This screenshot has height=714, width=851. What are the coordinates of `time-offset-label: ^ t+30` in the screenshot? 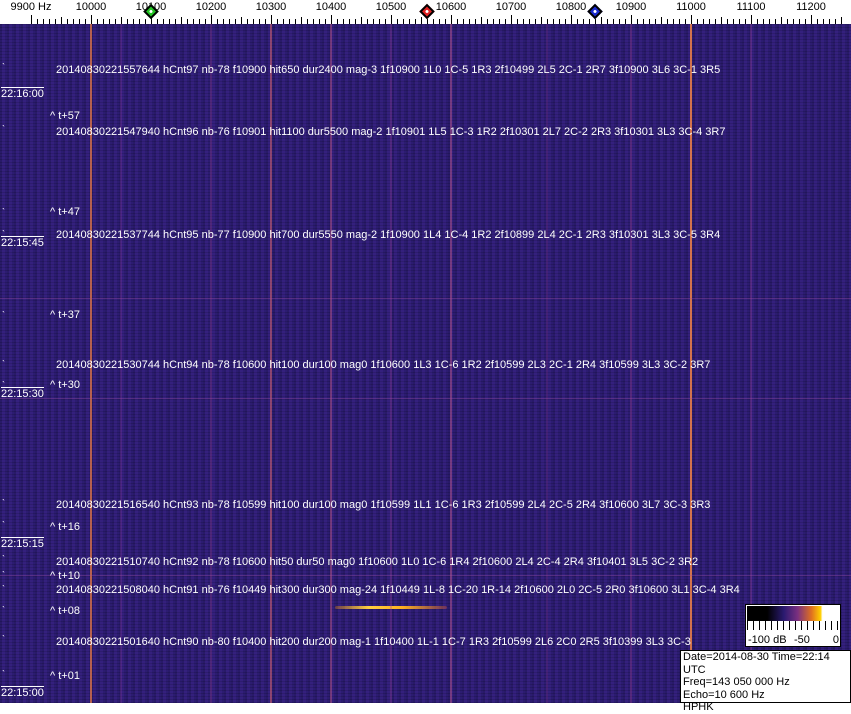 It's located at (65, 385).